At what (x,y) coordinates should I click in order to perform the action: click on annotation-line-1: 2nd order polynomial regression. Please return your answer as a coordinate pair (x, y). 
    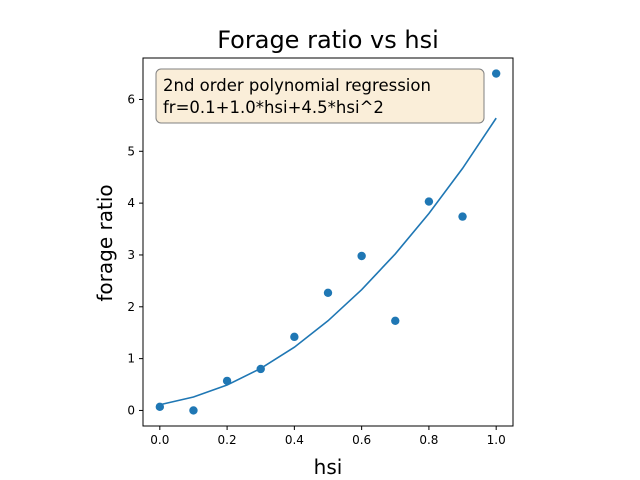
    Looking at the image, I should click on (297, 85).